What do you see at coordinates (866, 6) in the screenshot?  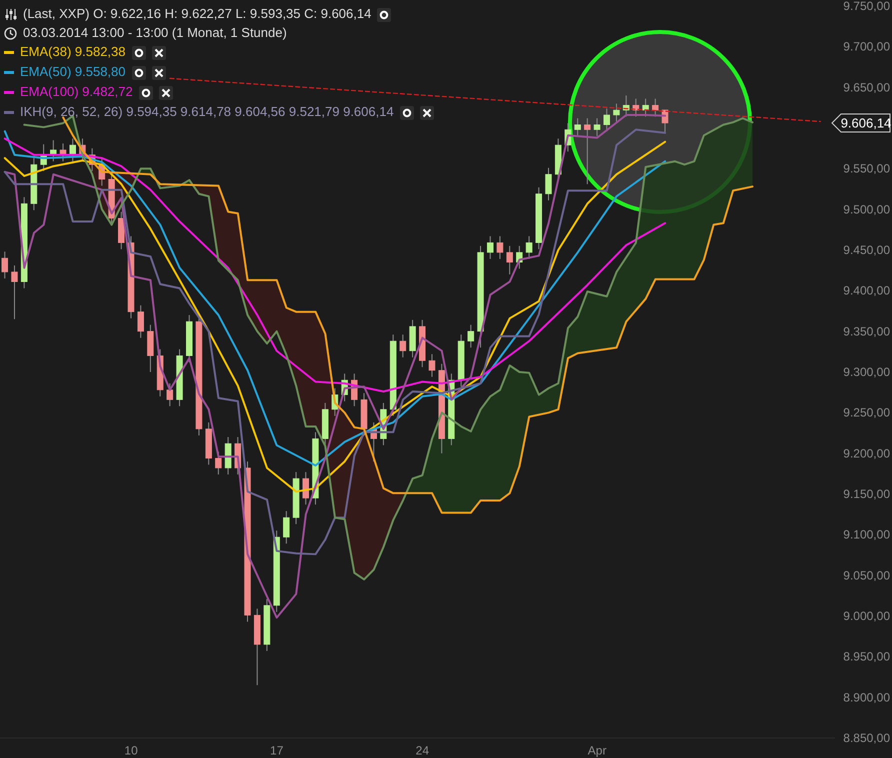 I see `y-tick-label: 9.750,00` at bounding box center [866, 6].